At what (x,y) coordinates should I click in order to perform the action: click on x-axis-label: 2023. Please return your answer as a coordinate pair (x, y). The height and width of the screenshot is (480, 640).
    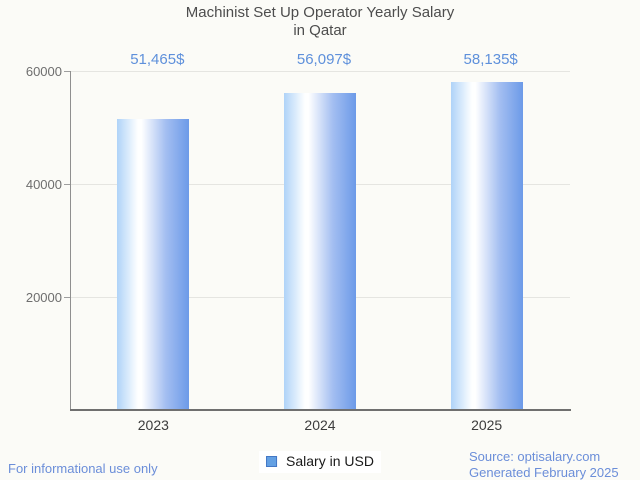
    Looking at the image, I should click on (153, 425).